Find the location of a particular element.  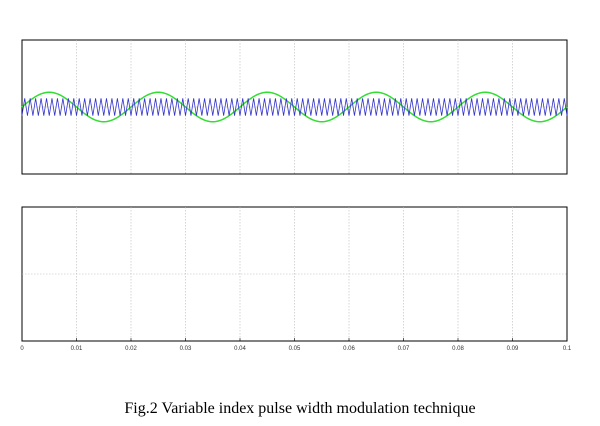

x-tick-label: 0.03 is located at coordinates (186, 349).